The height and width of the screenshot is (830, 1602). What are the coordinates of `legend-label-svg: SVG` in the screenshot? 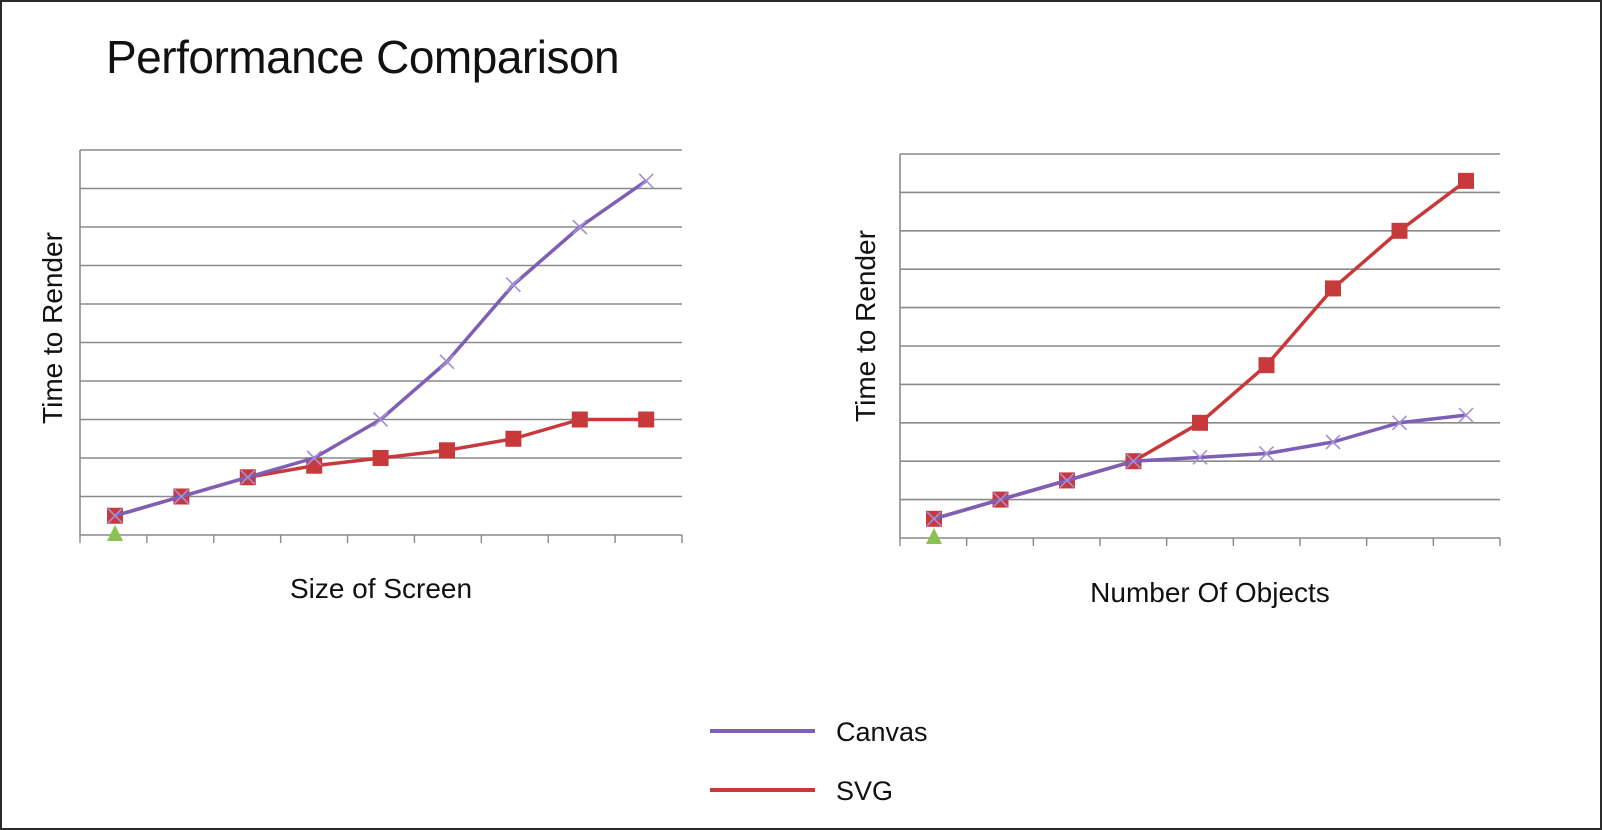 It's located at (864, 791).